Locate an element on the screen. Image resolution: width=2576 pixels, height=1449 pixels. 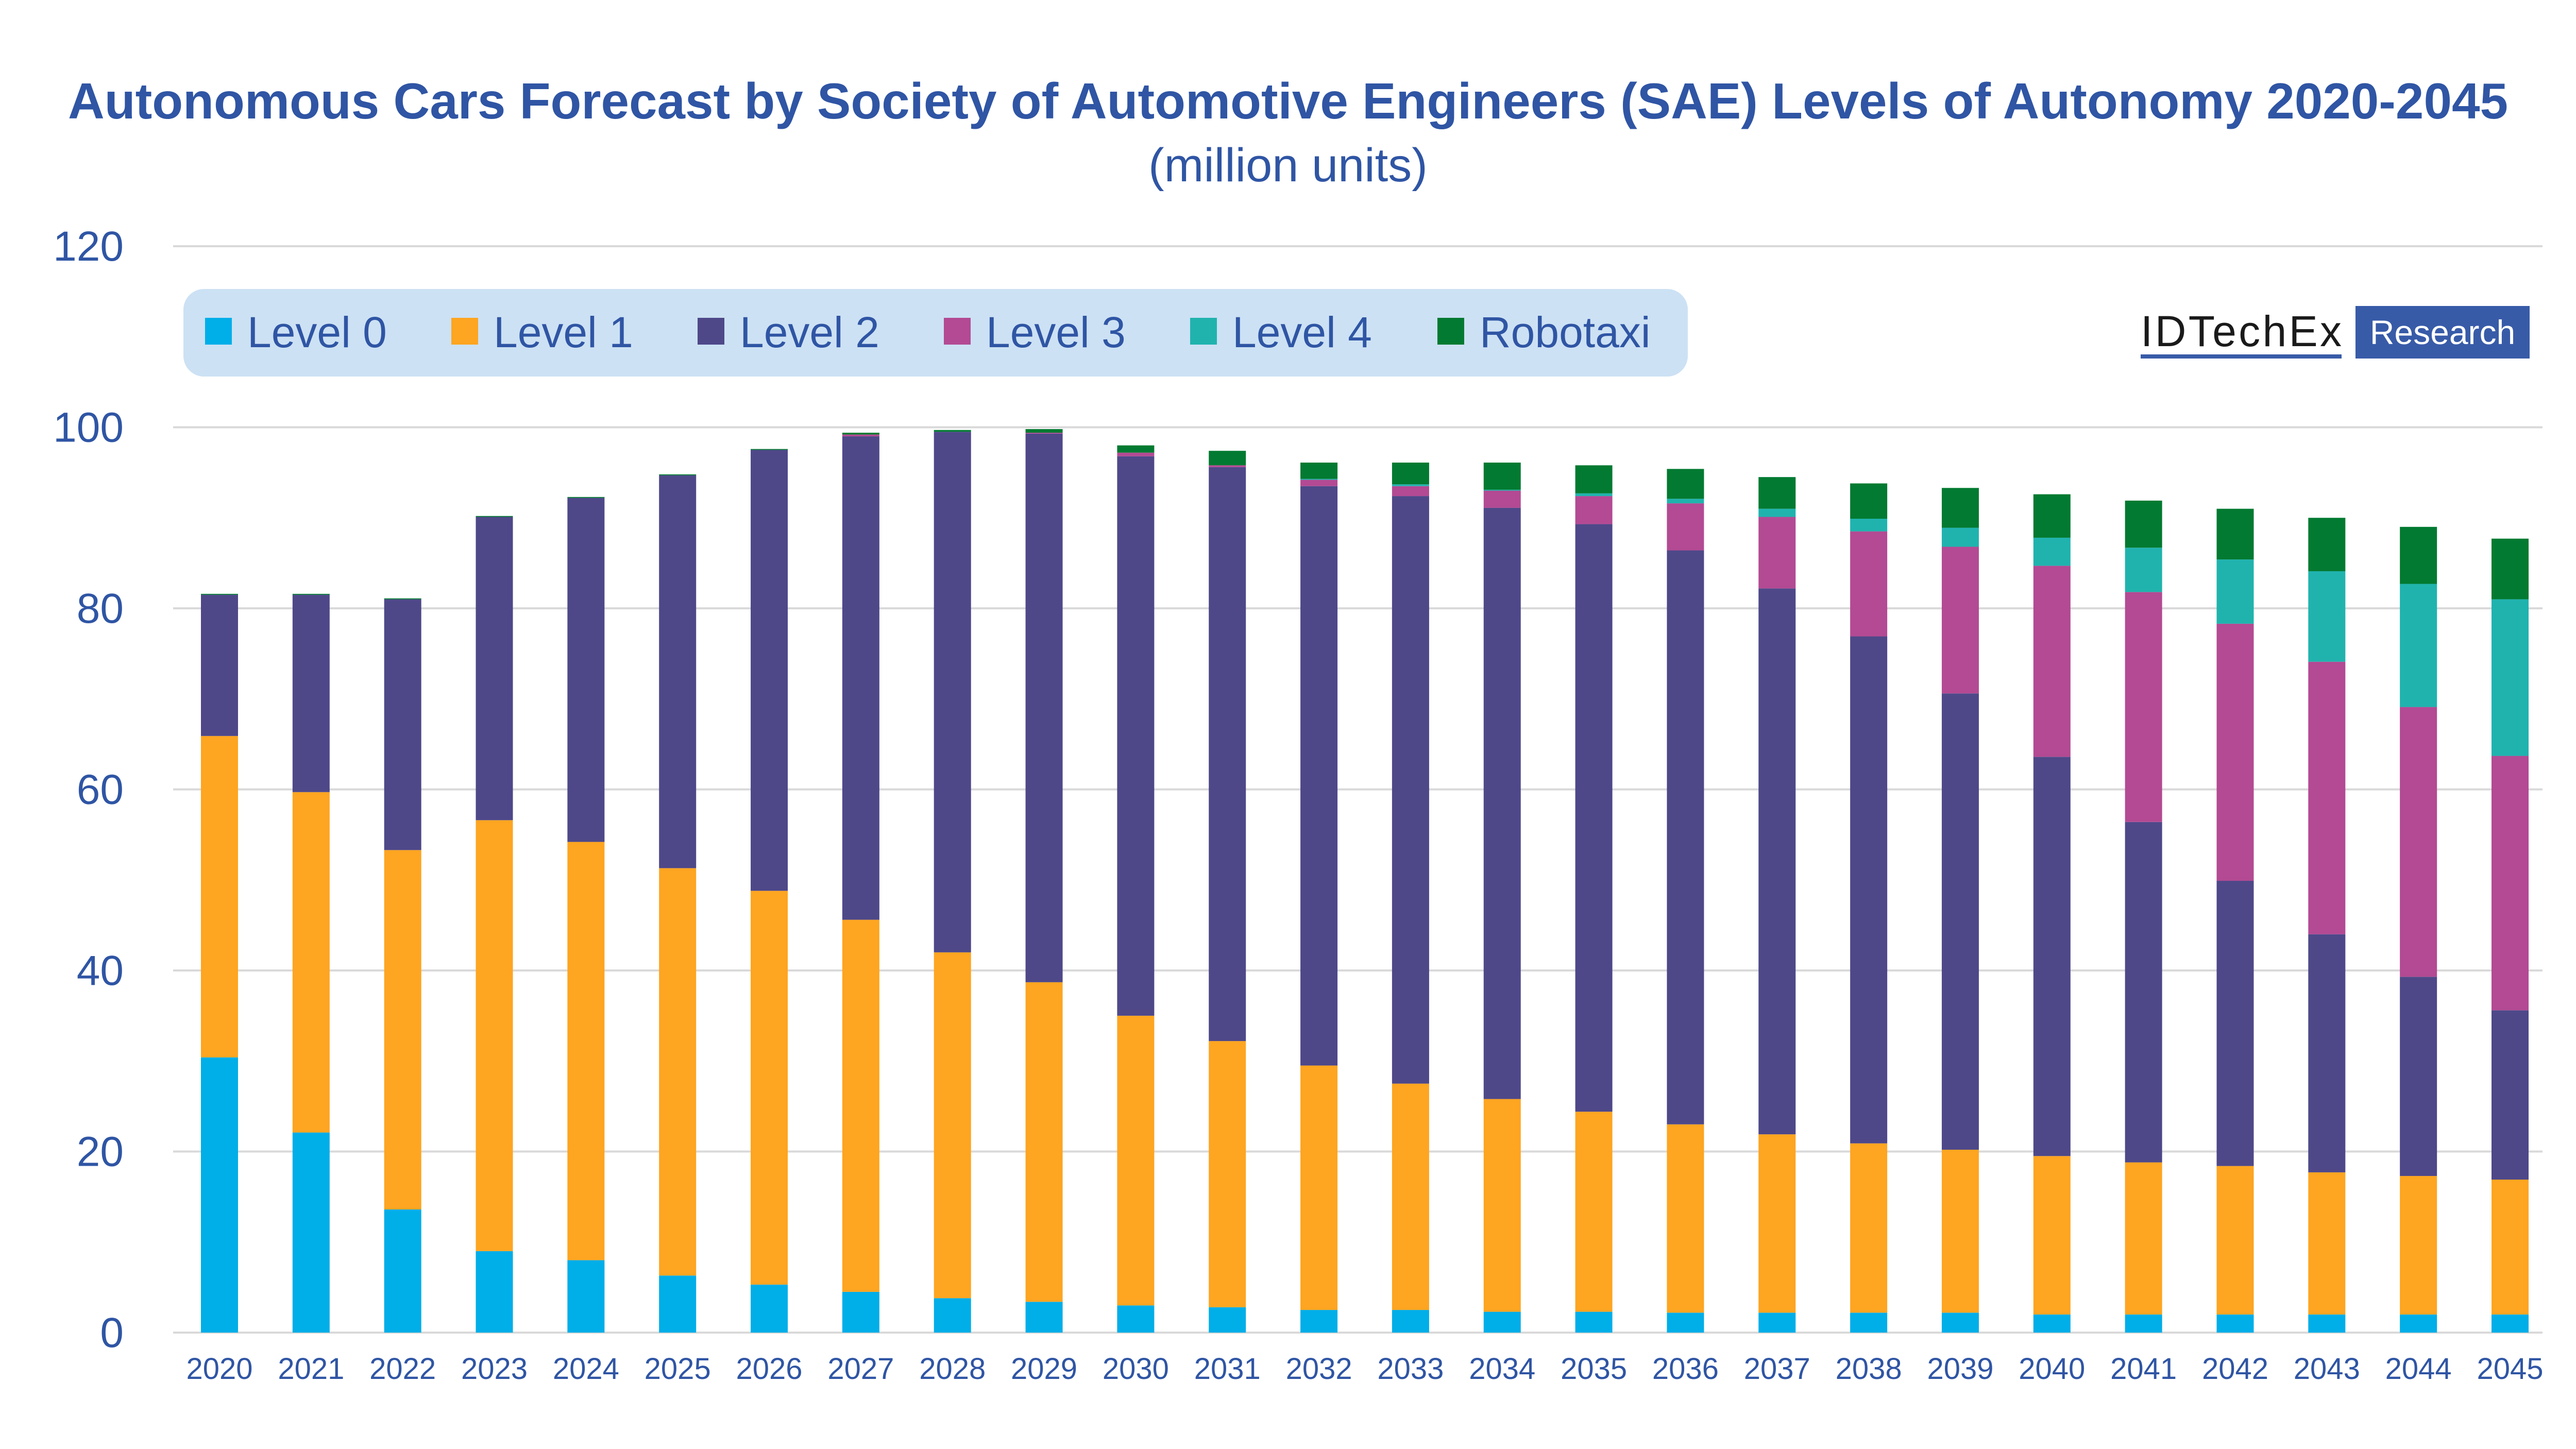
legend-item-level-0: Level 0 is located at coordinates (296, 332).